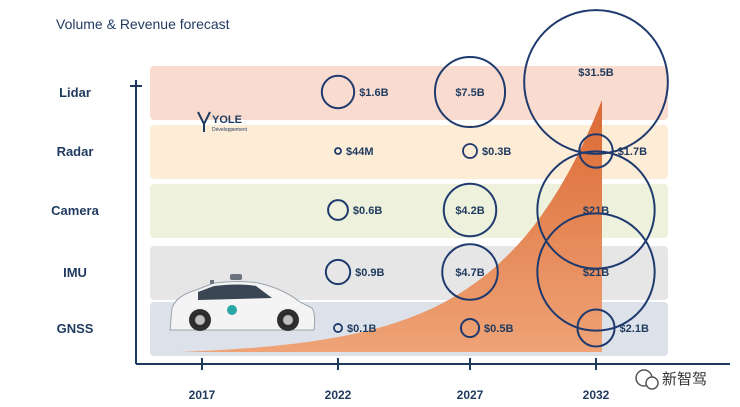 This screenshot has width=740, height=407. What do you see at coordinates (409, 93) in the screenshot?
I see `band-lidar` at bounding box center [409, 93].